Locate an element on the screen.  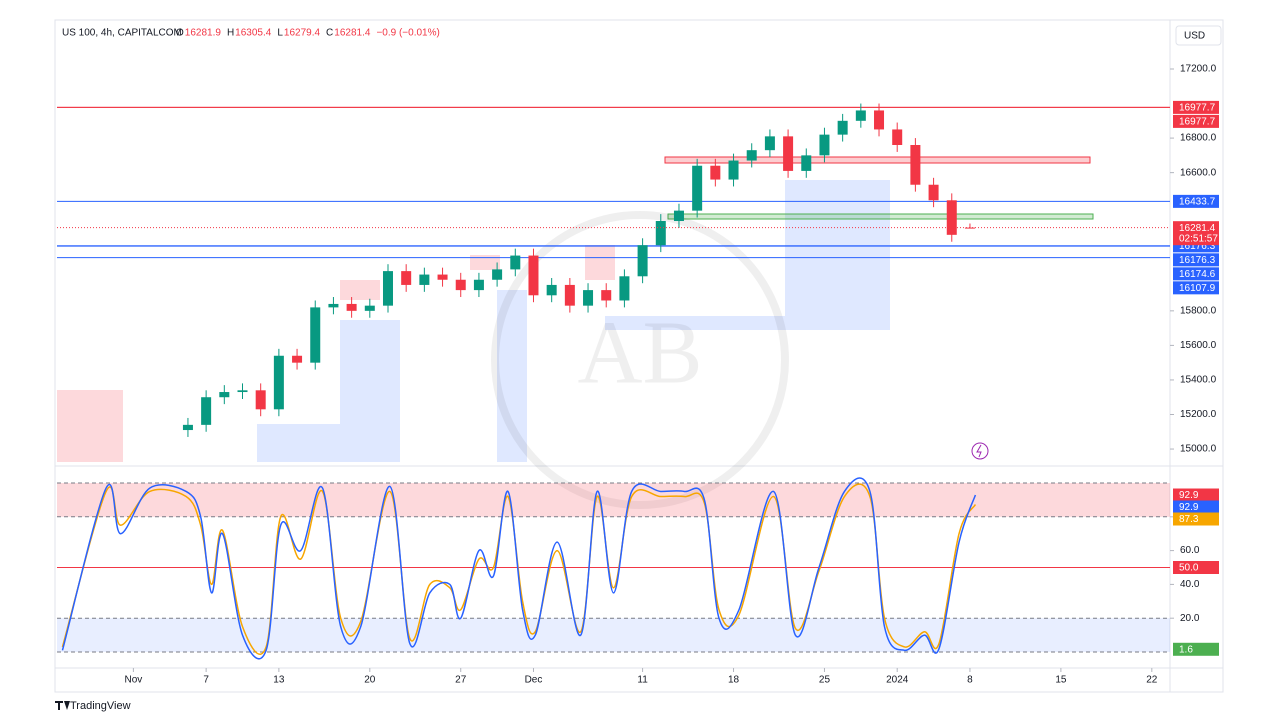
alert-icon is located at coordinates (980, 451).